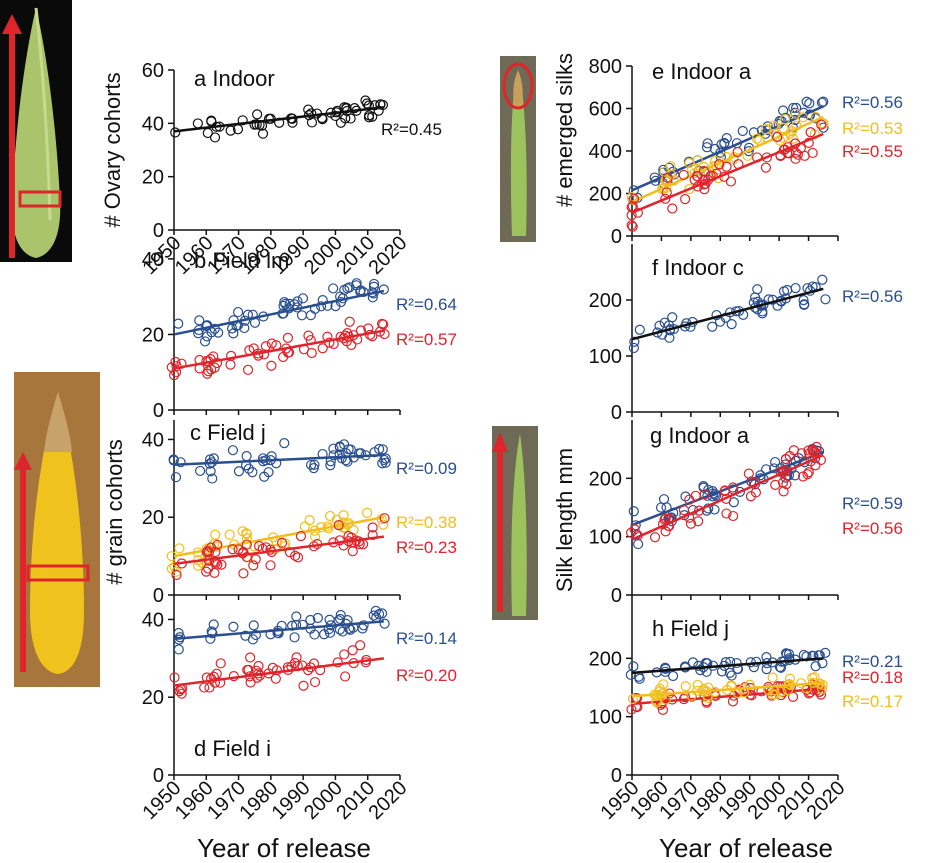  Describe the element at coordinates (727, 173) in the screenshot. I see `fit-line-e-red` at that location.